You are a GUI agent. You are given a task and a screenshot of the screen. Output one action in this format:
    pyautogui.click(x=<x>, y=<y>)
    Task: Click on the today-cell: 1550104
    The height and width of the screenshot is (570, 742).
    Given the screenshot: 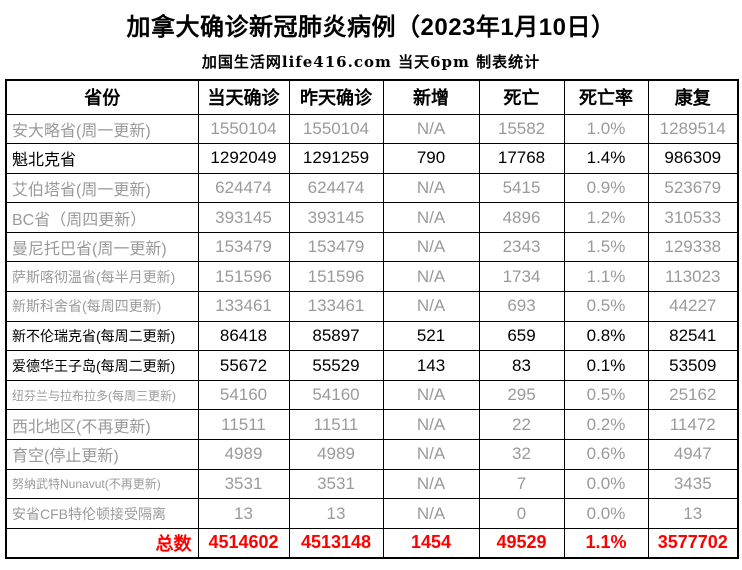 What is the action you would take?
    pyautogui.click(x=243, y=129)
    